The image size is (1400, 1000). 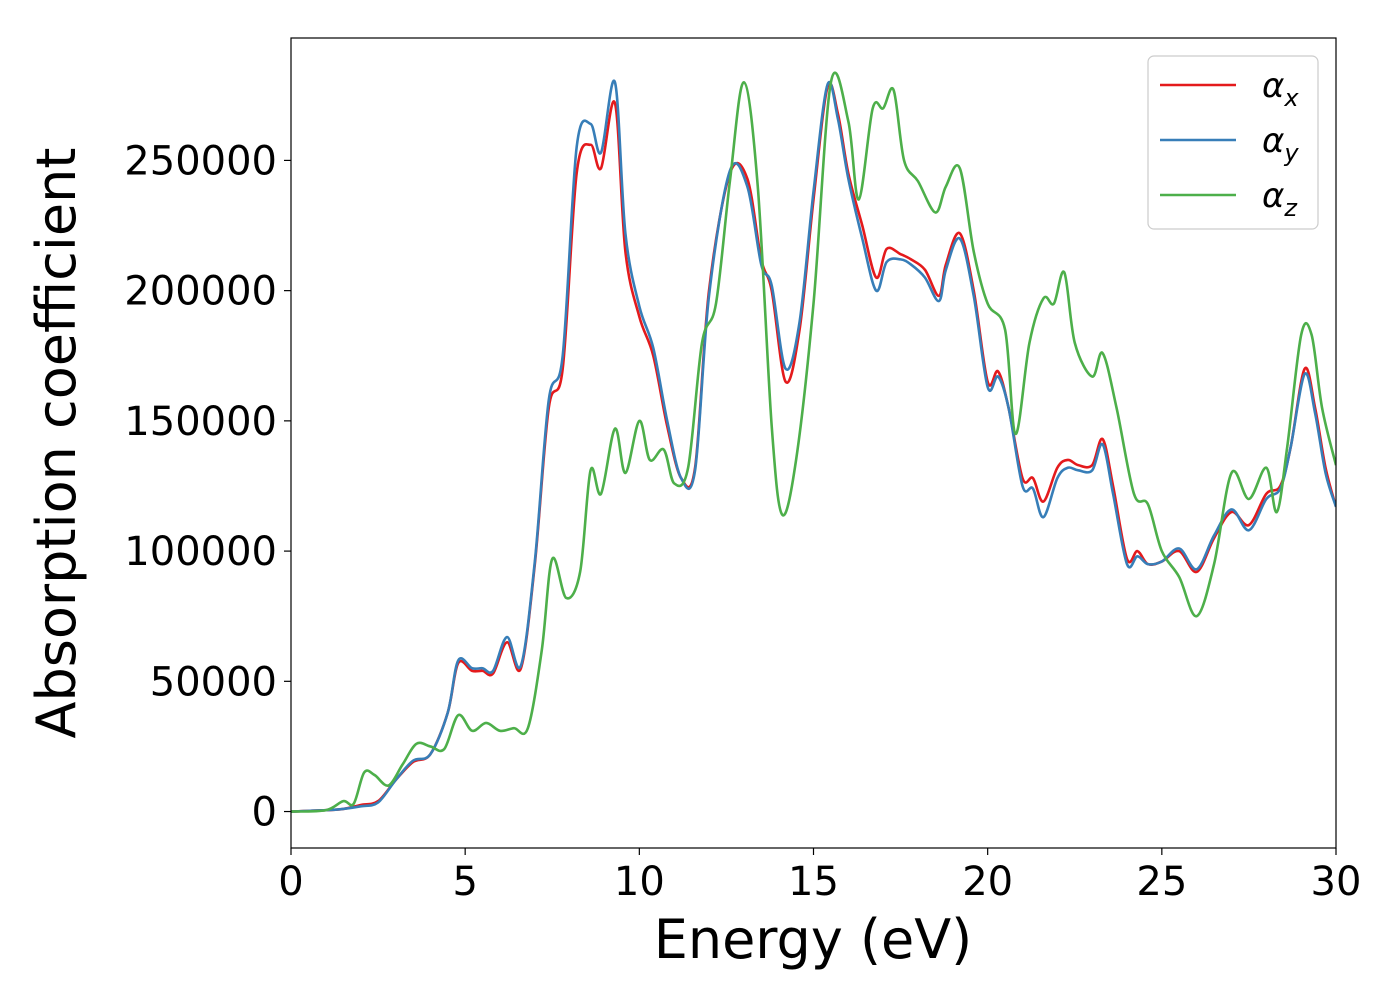 What do you see at coordinates (290, 882) in the screenshot?
I see `x-tick-label: 0` at bounding box center [290, 882].